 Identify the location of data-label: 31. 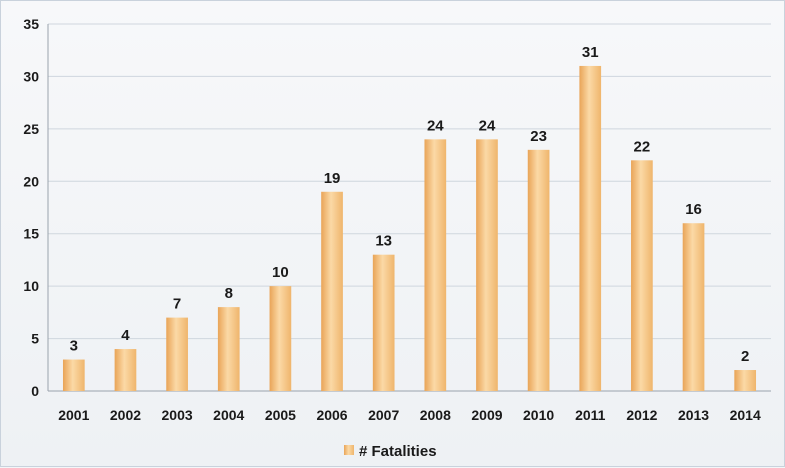
(590, 52).